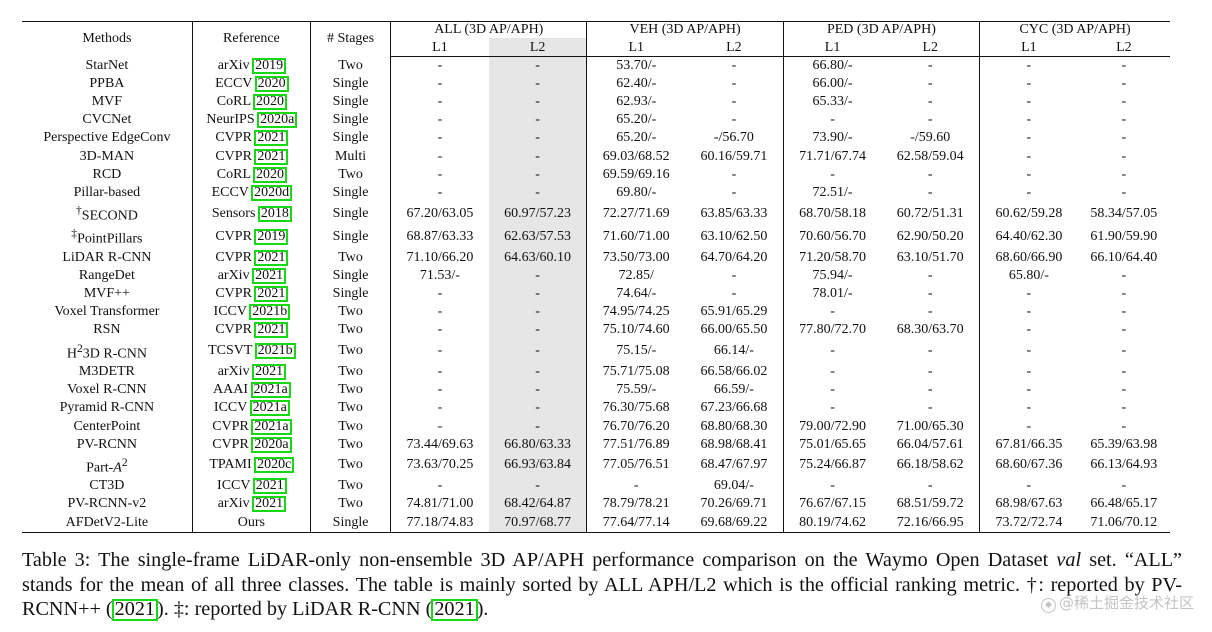 This screenshot has height=632, width=1212. What do you see at coordinates (107, 156) in the screenshot?
I see `method-name: 3D-MAN` at bounding box center [107, 156].